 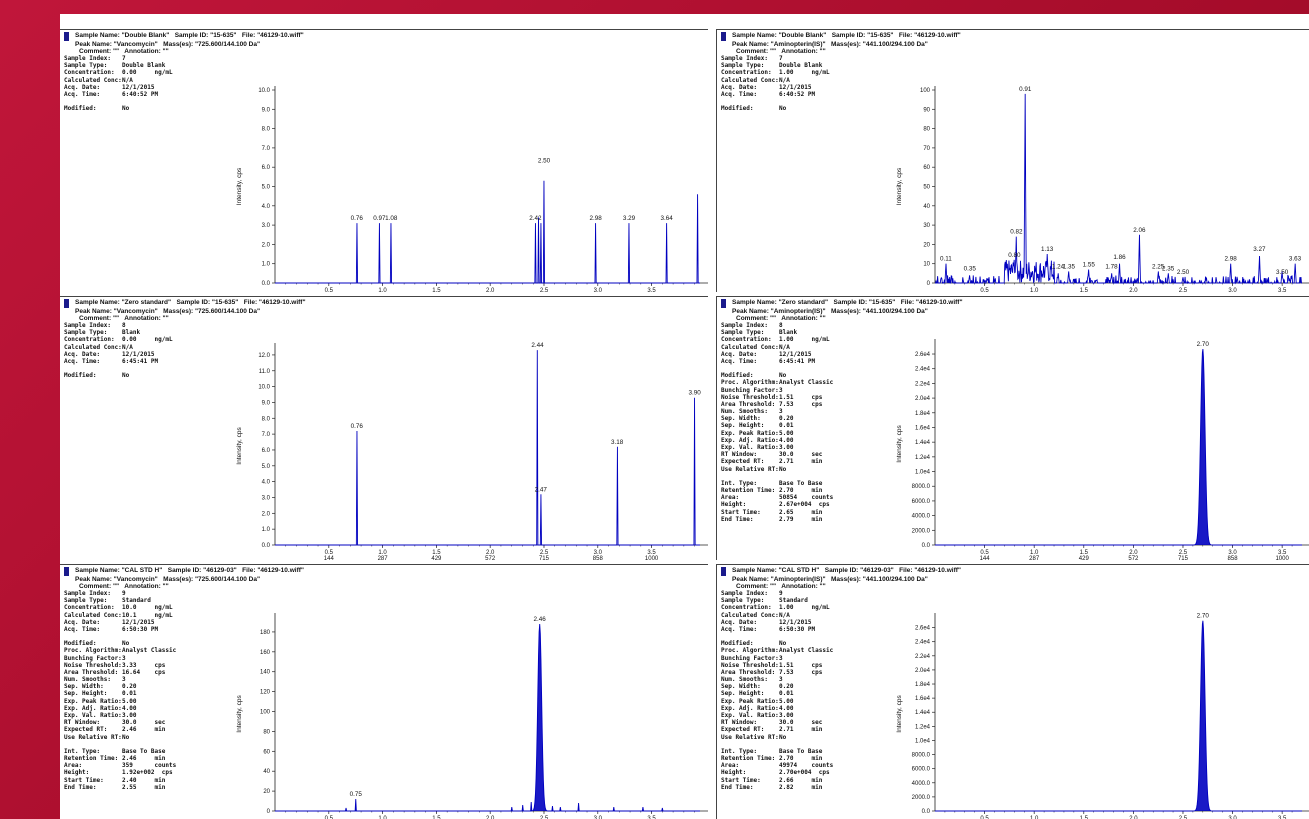 What do you see at coordinates (124, 658) in the screenshot?
I see `info-value: 3` at bounding box center [124, 658].